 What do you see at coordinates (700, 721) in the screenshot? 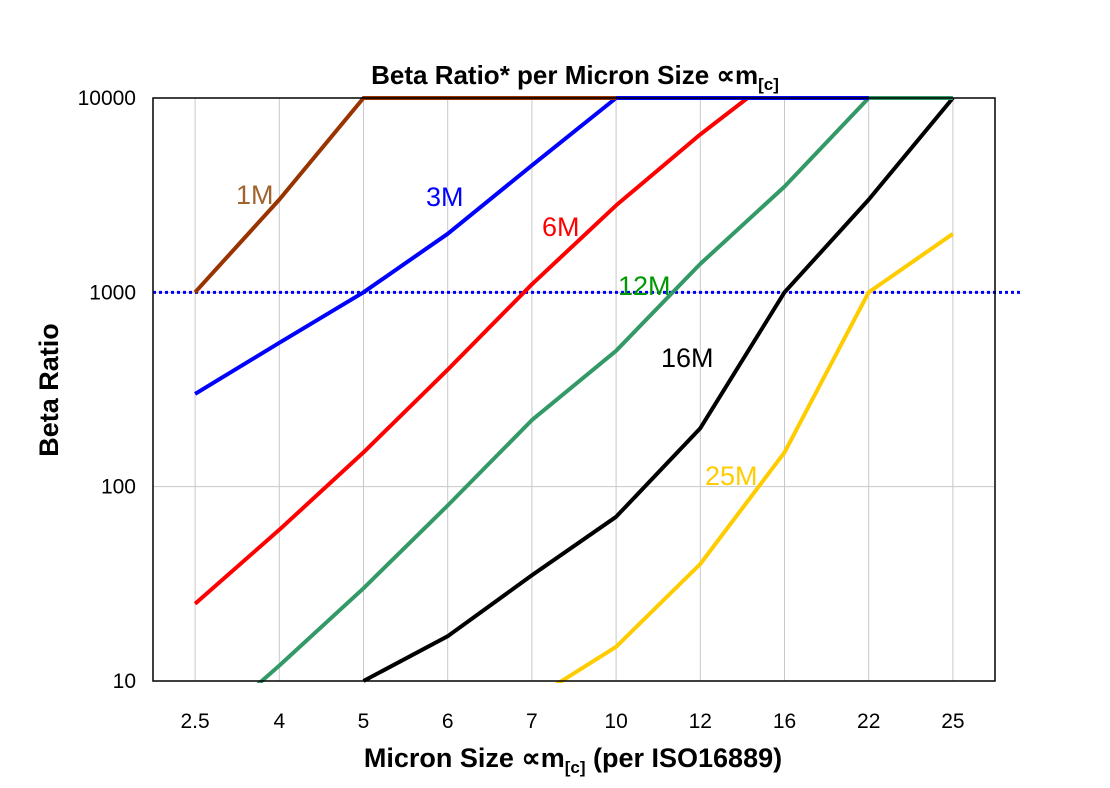
I see `x-tick-label: 12` at bounding box center [700, 721].